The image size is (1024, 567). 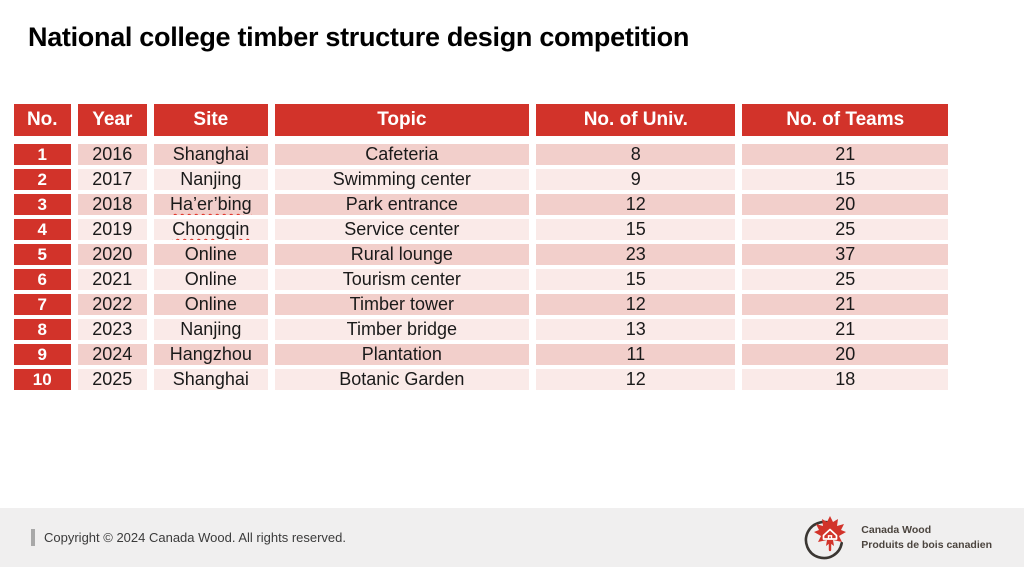 What do you see at coordinates (116, 281) in the screenshot?
I see `year-cell: 2021` at bounding box center [116, 281].